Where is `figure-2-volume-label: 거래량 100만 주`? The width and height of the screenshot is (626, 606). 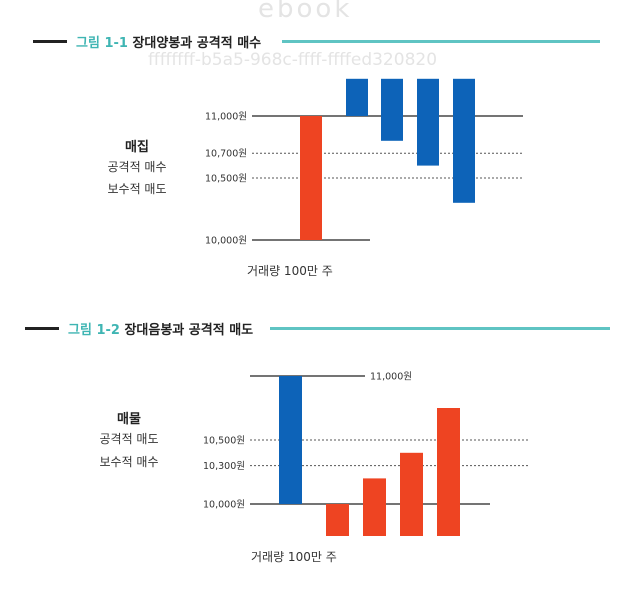 figure-2-volume-label: 거래량 100만 주 is located at coordinates (294, 557).